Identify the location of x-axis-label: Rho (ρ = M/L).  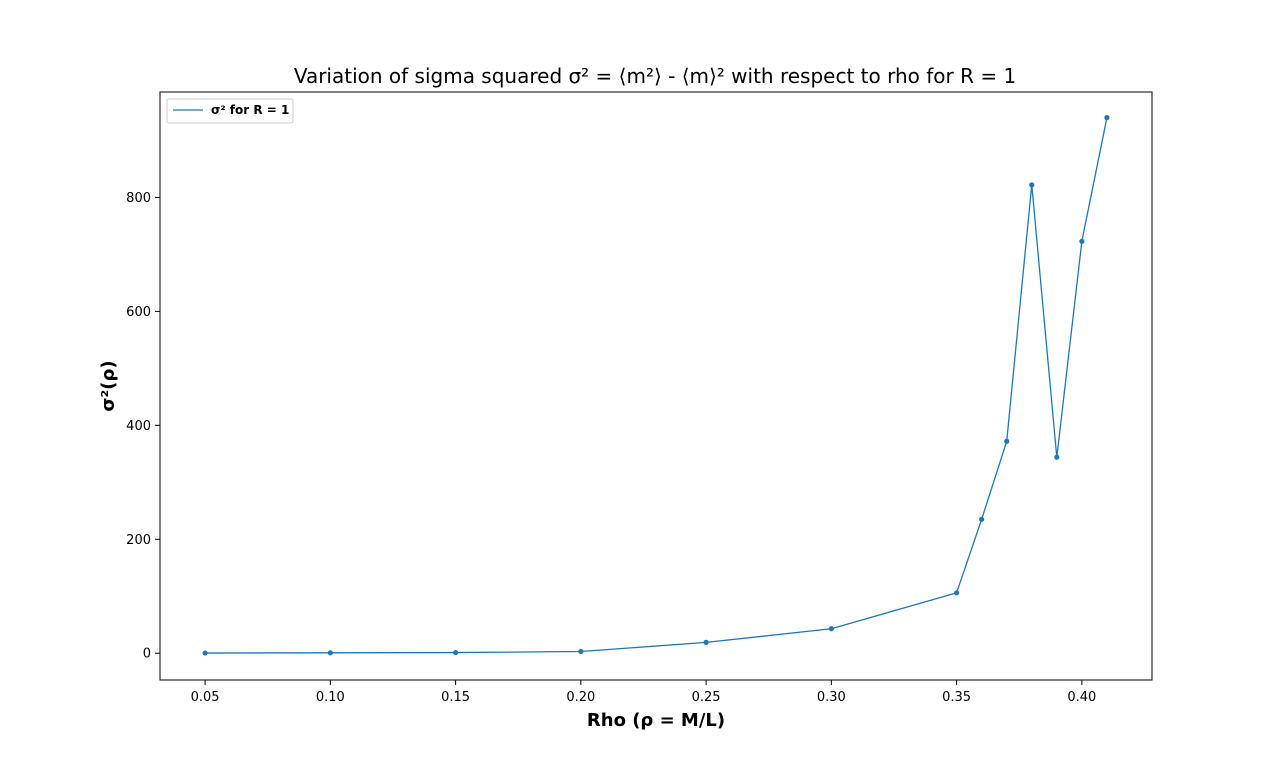
(656, 720).